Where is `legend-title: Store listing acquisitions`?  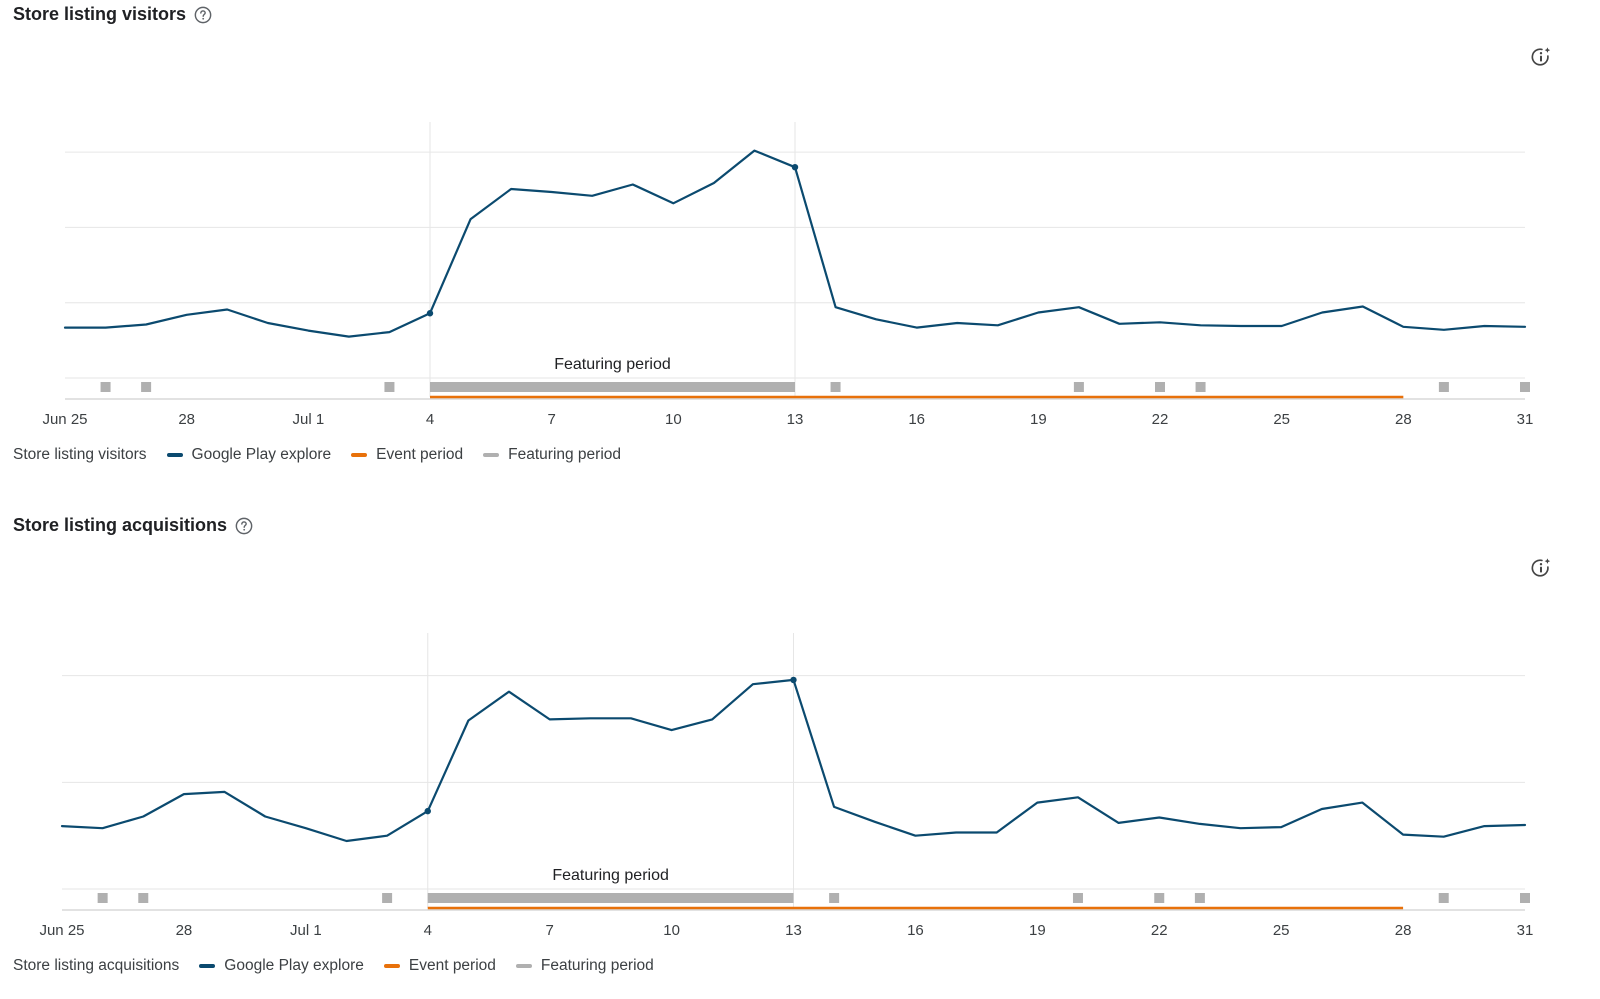 legend-title: Store listing acquisitions is located at coordinates (96, 965).